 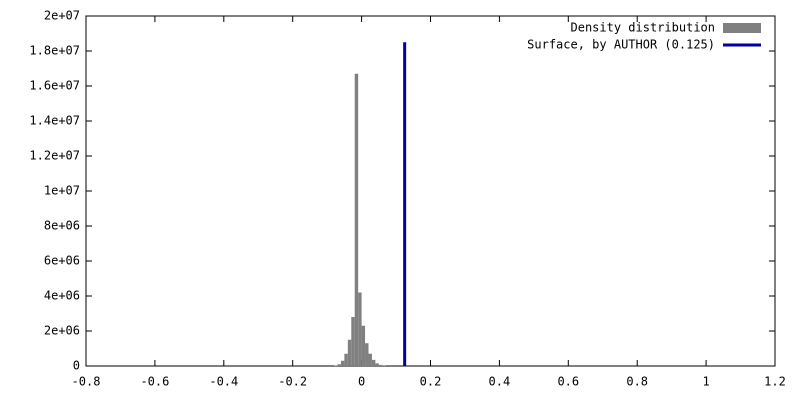 I want to click on x-tick-label: 1, so click(x=705, y=382).